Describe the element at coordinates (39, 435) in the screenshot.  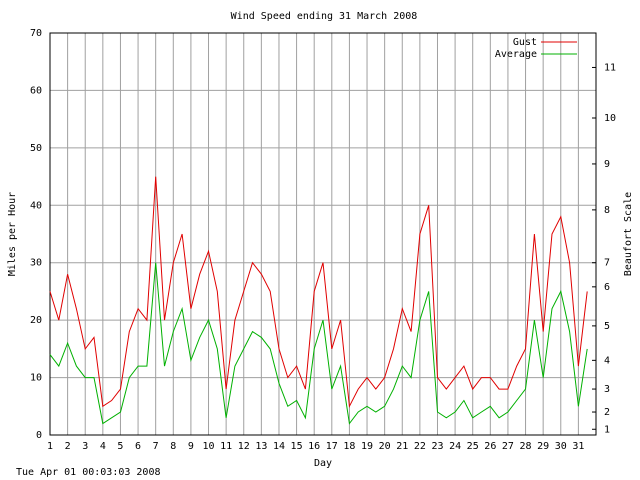
I see `y-tick-label: 0` at that location.